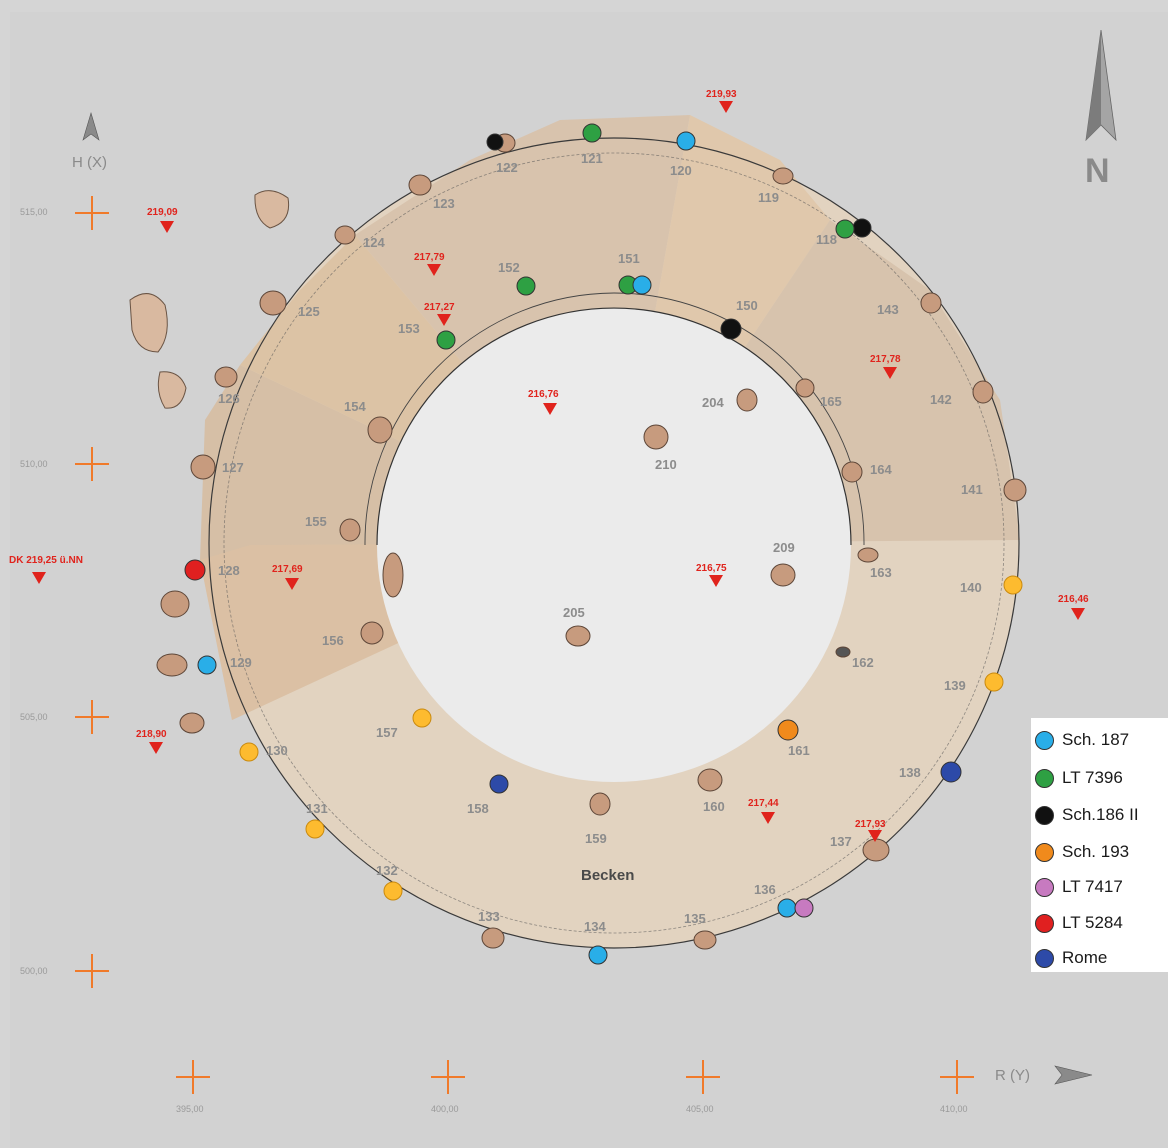 The width and height of the screenshot is (1168, 1148). What do you see at coordinates (277, 750) in the screenshot?
I see `svg-text: 130` at bounding box center [277, 750].